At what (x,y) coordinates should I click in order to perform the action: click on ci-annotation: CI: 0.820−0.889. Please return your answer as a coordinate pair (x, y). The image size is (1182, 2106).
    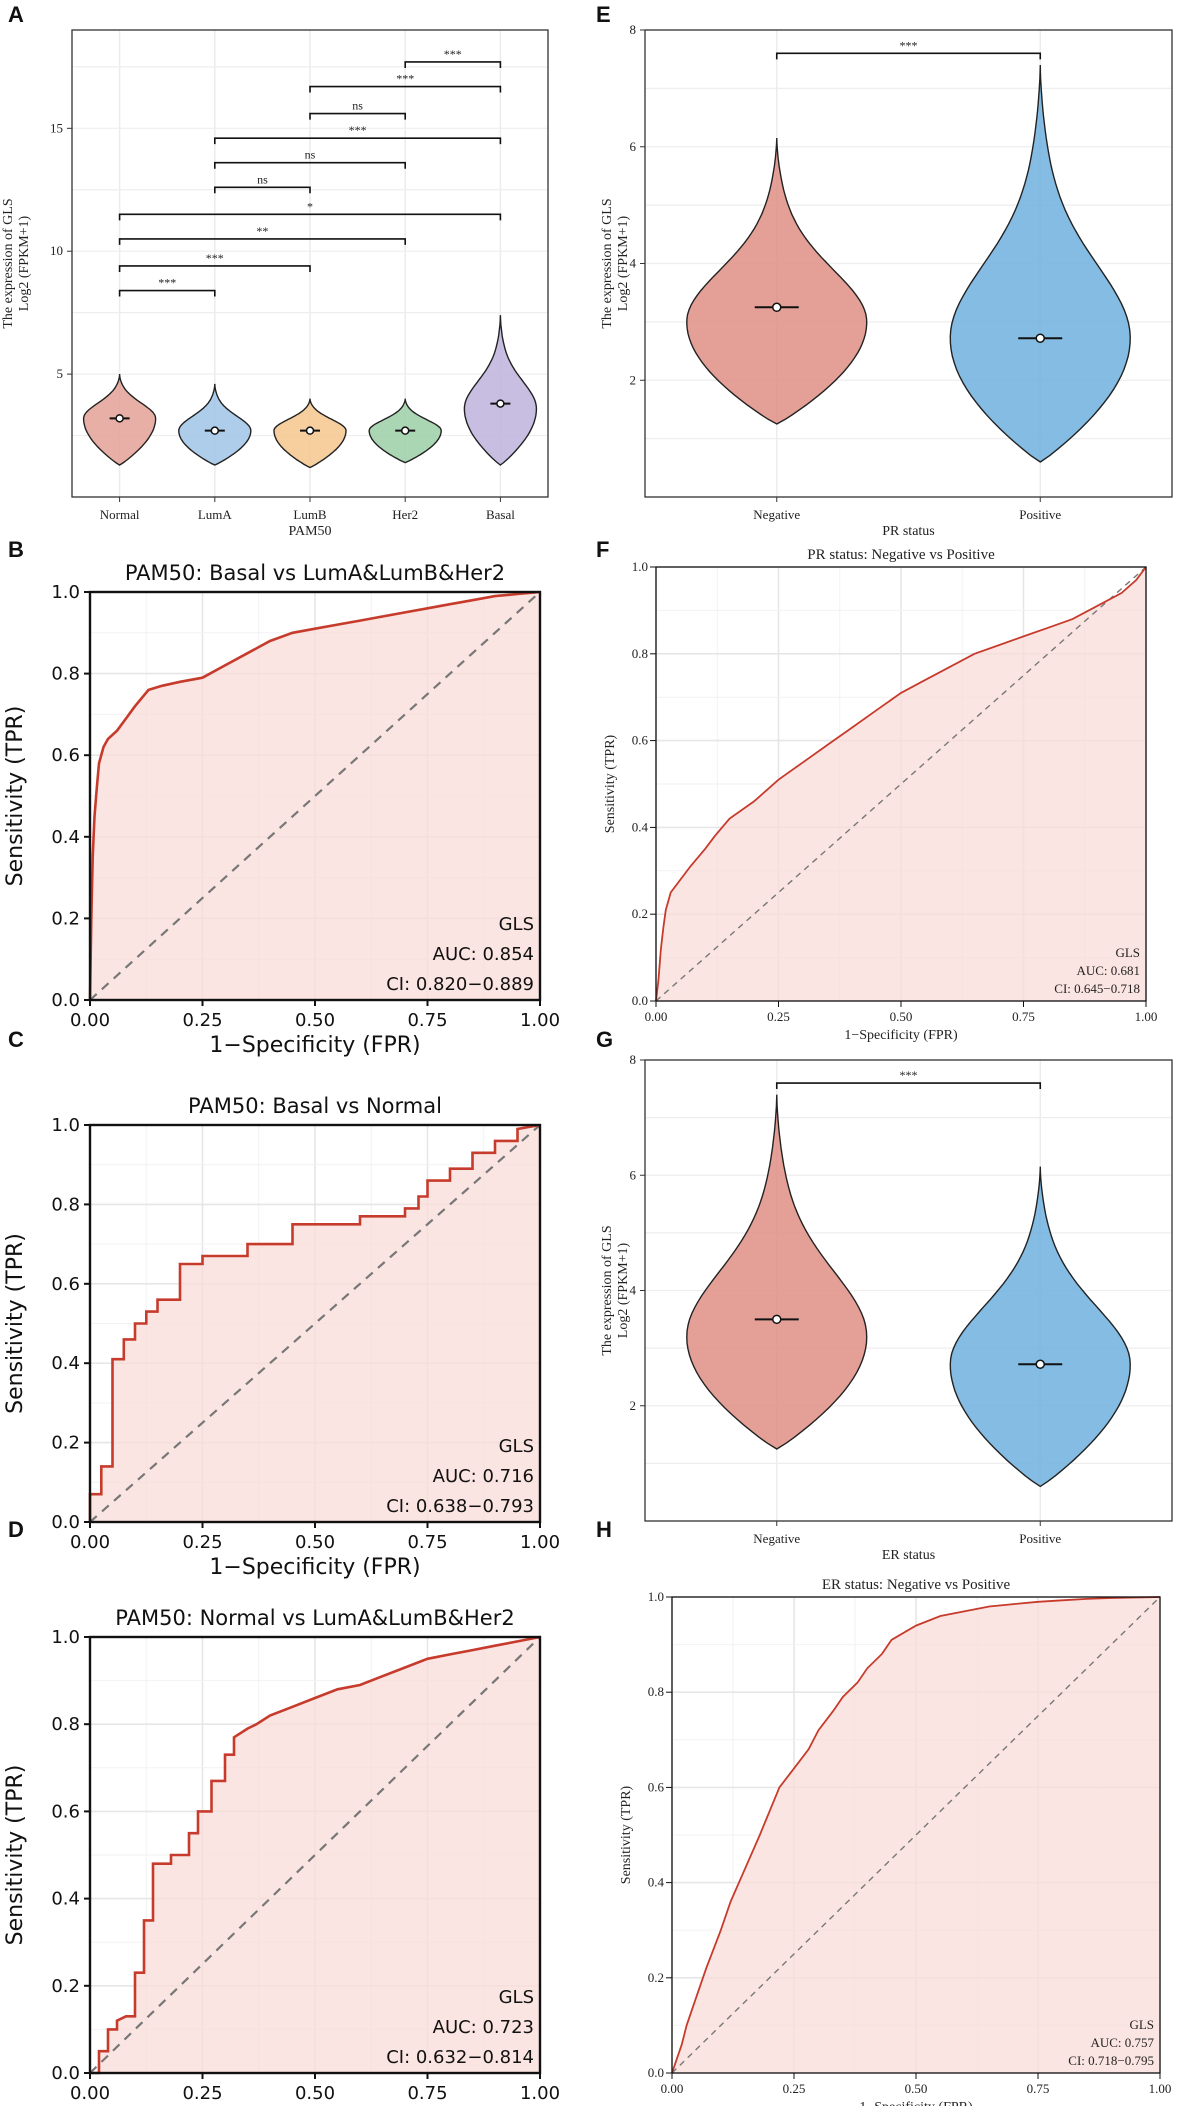
    Looking at the image, I should click on (460, 984).